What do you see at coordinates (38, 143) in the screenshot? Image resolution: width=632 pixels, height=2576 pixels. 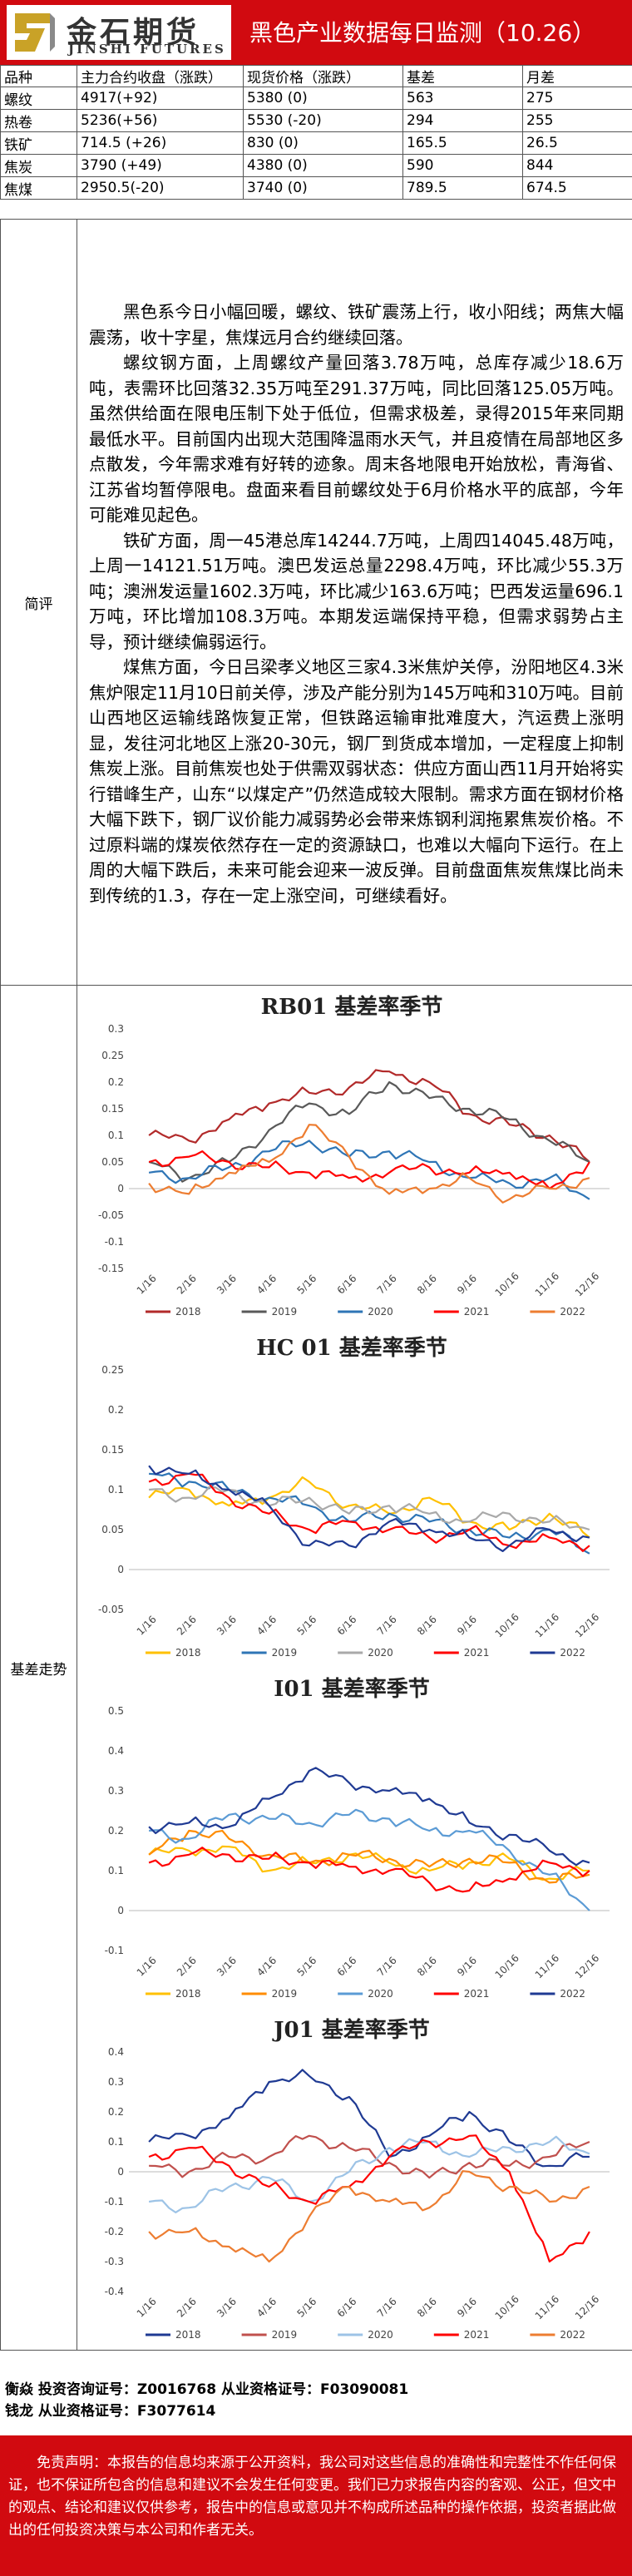 I see `table-cell: 铁矿` at bounding box center [38, 143].